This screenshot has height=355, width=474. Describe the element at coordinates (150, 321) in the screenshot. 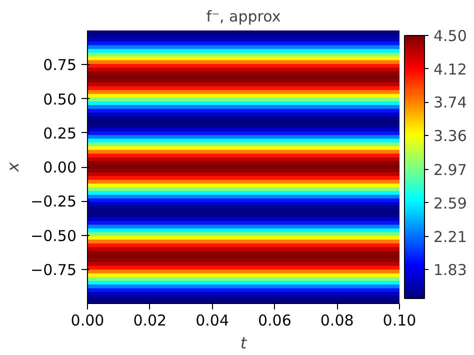

I see `x-tick-label: 0.02` at that location.